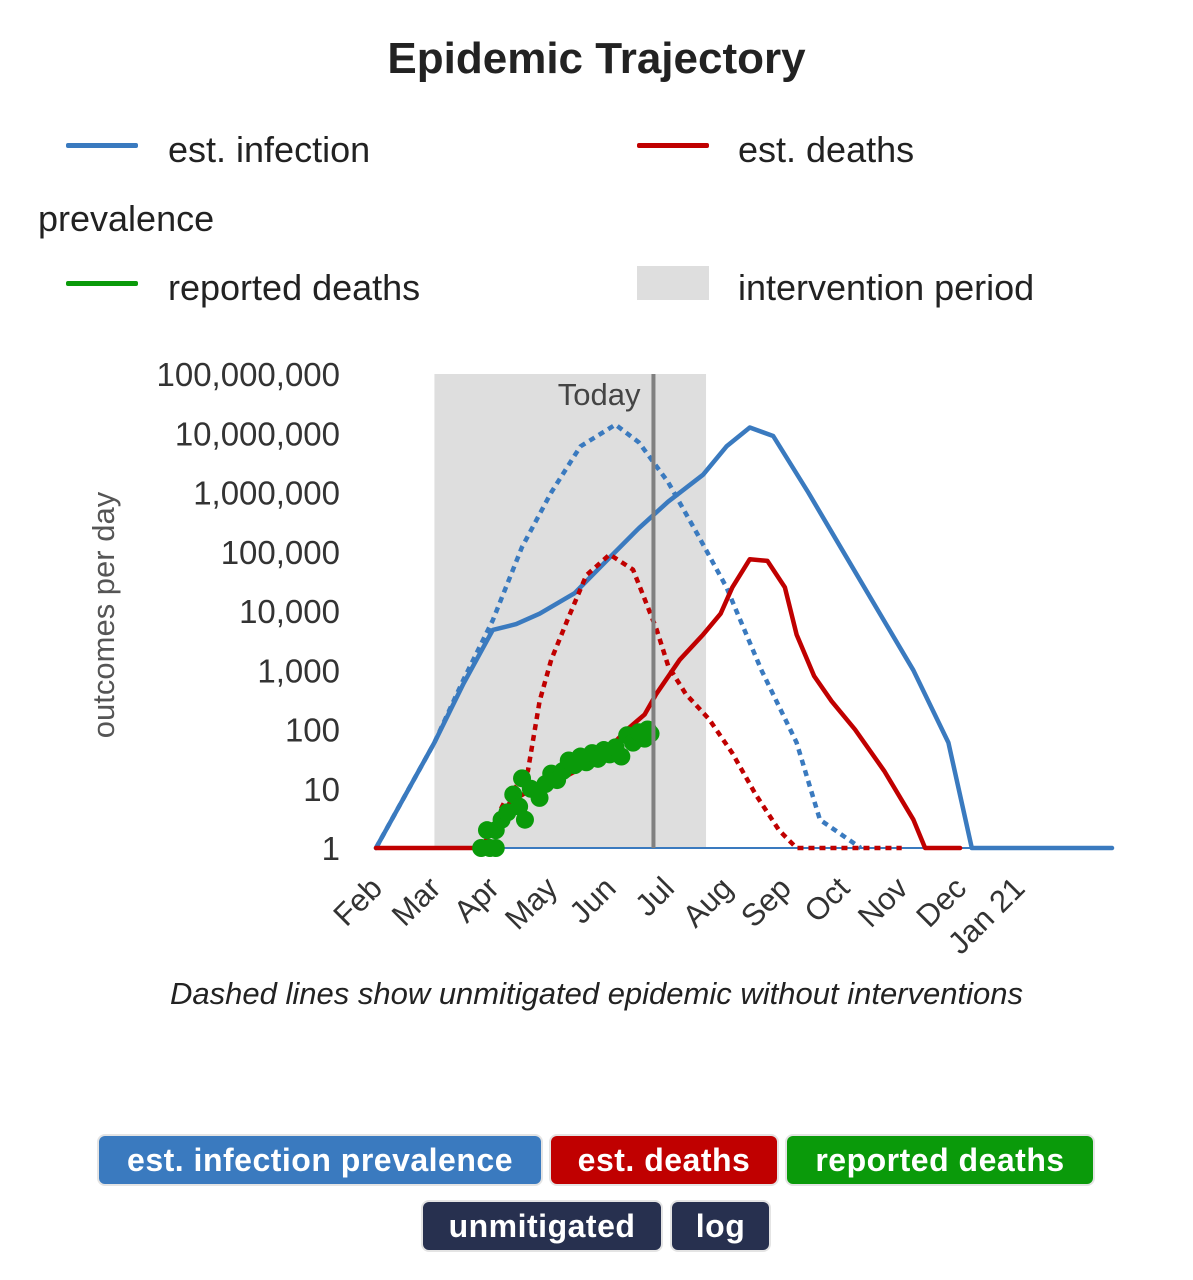  I want to click on y-tick-label: 10,000, so click(289, 611).